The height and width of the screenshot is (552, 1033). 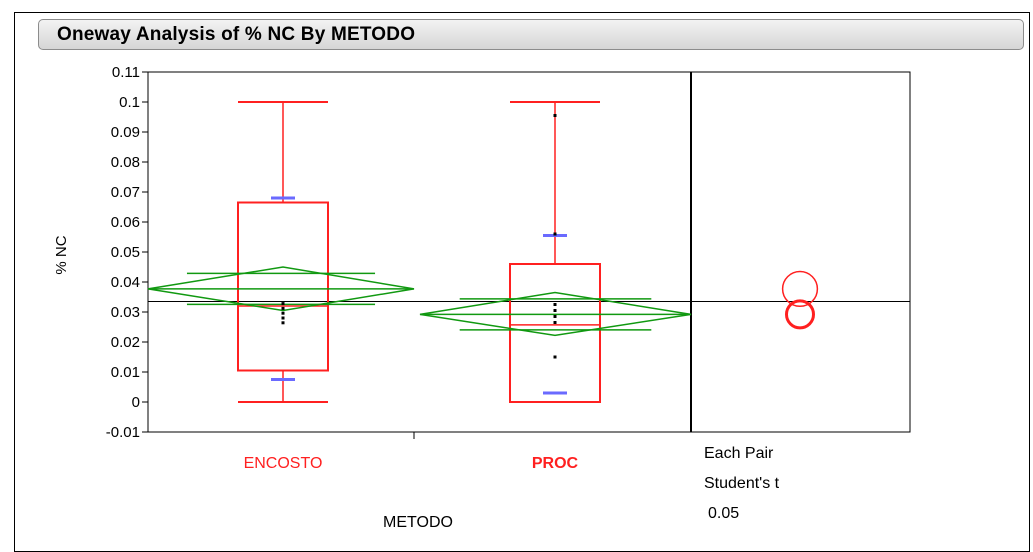 What do you see at coordinates (129, 102) in the screenshot?
I see `y-tick-label: 0.1` at bounding box center [129, 102].